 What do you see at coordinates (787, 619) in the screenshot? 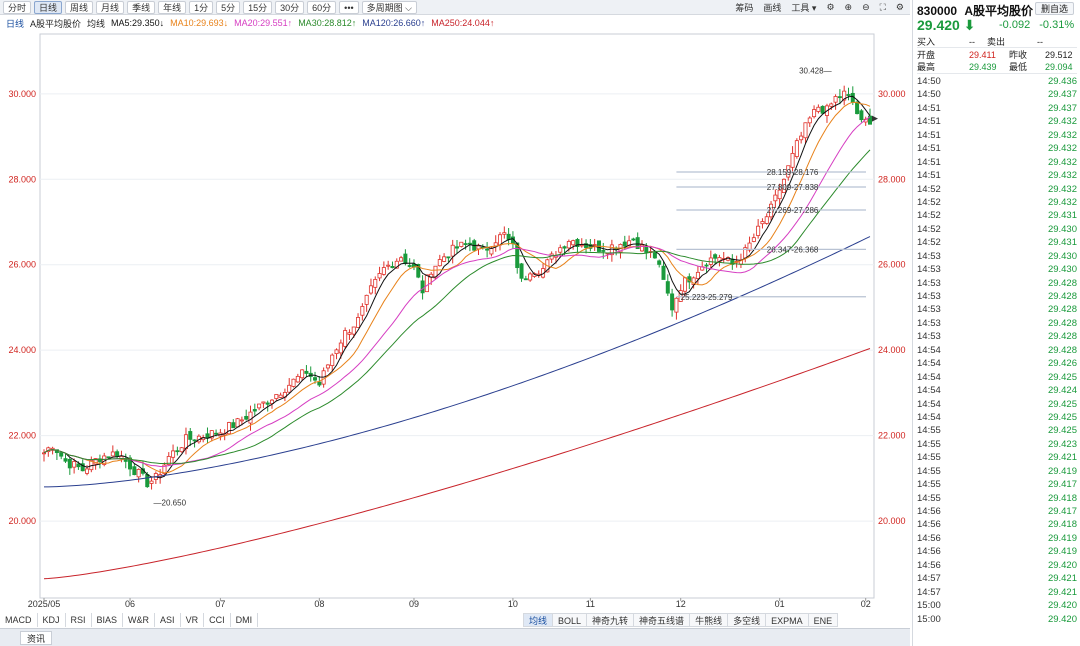
I see `overlay-tab-6: EXPMA` at bounding box center [787, 619].